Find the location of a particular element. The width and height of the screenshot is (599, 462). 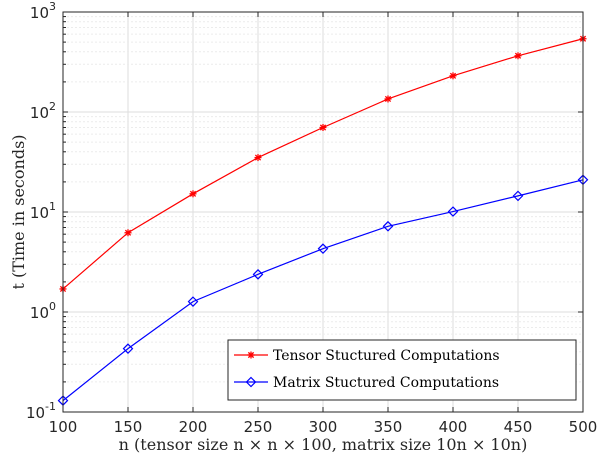

x-tick-label: 400 is located at coordinates (453, 427).